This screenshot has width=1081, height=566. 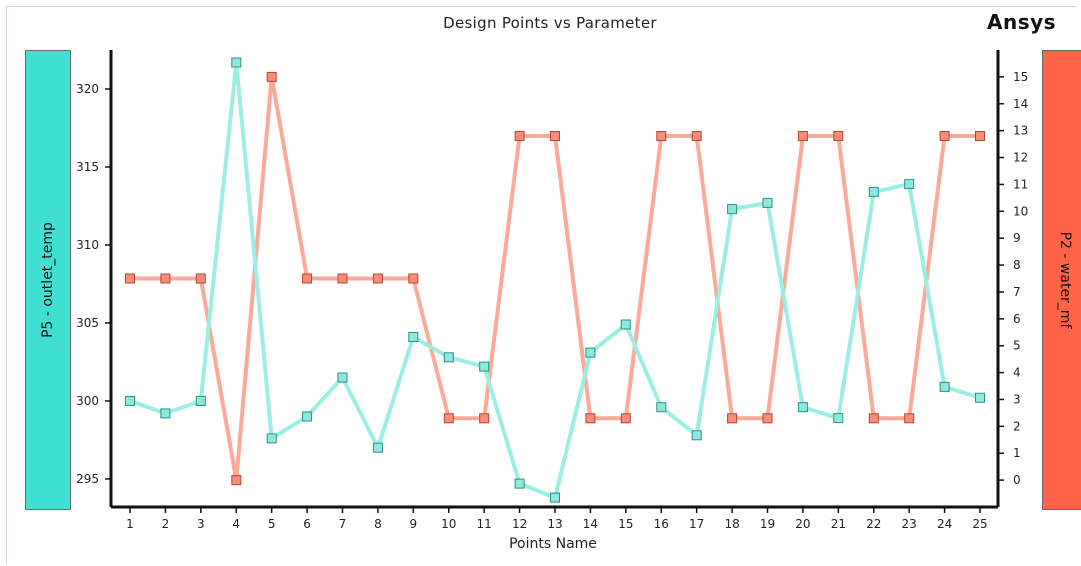 What do you see at coordinates (272, 524) in the screenshot?
I see `x-tick-label: 5` at bounding box center [272, 524].